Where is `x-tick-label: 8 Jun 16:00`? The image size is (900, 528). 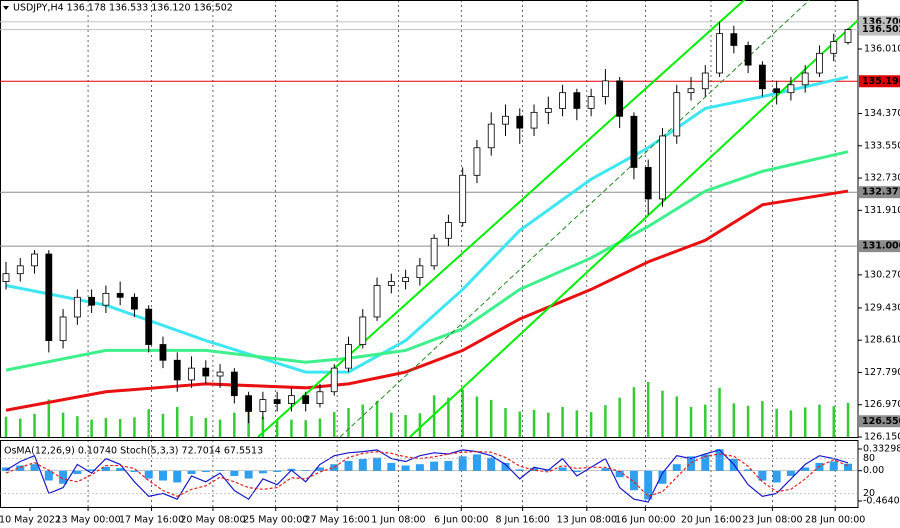 x-tick-label: 8 Jun 16:00 is located at coordinates (522, 520).